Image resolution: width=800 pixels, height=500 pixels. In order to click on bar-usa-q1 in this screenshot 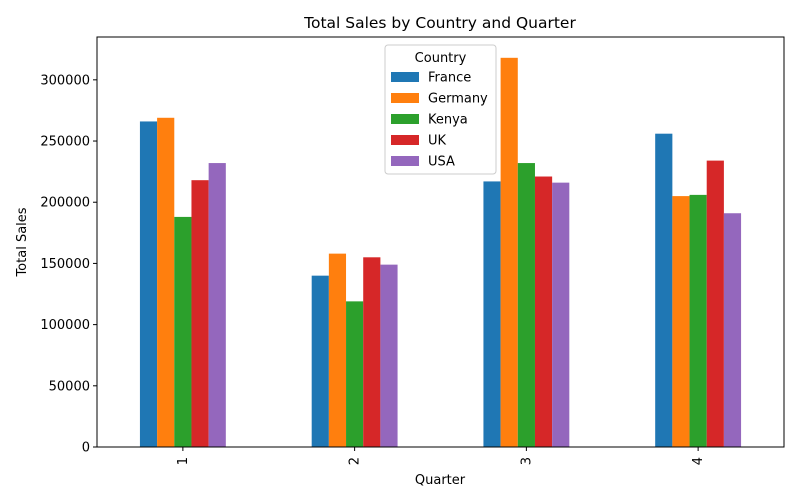, I will do `click(217, 305)`.